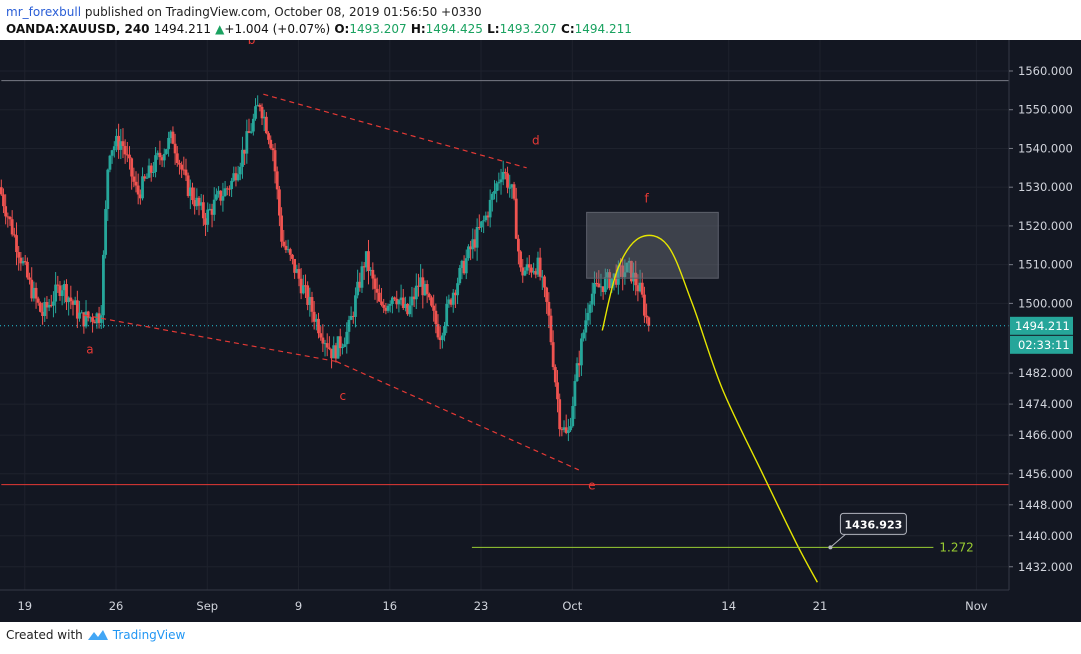  What do you see at coordinates (528, 29) in the screenshot?
I see `low-value: 1493.207` at bounding box center [528, 29].